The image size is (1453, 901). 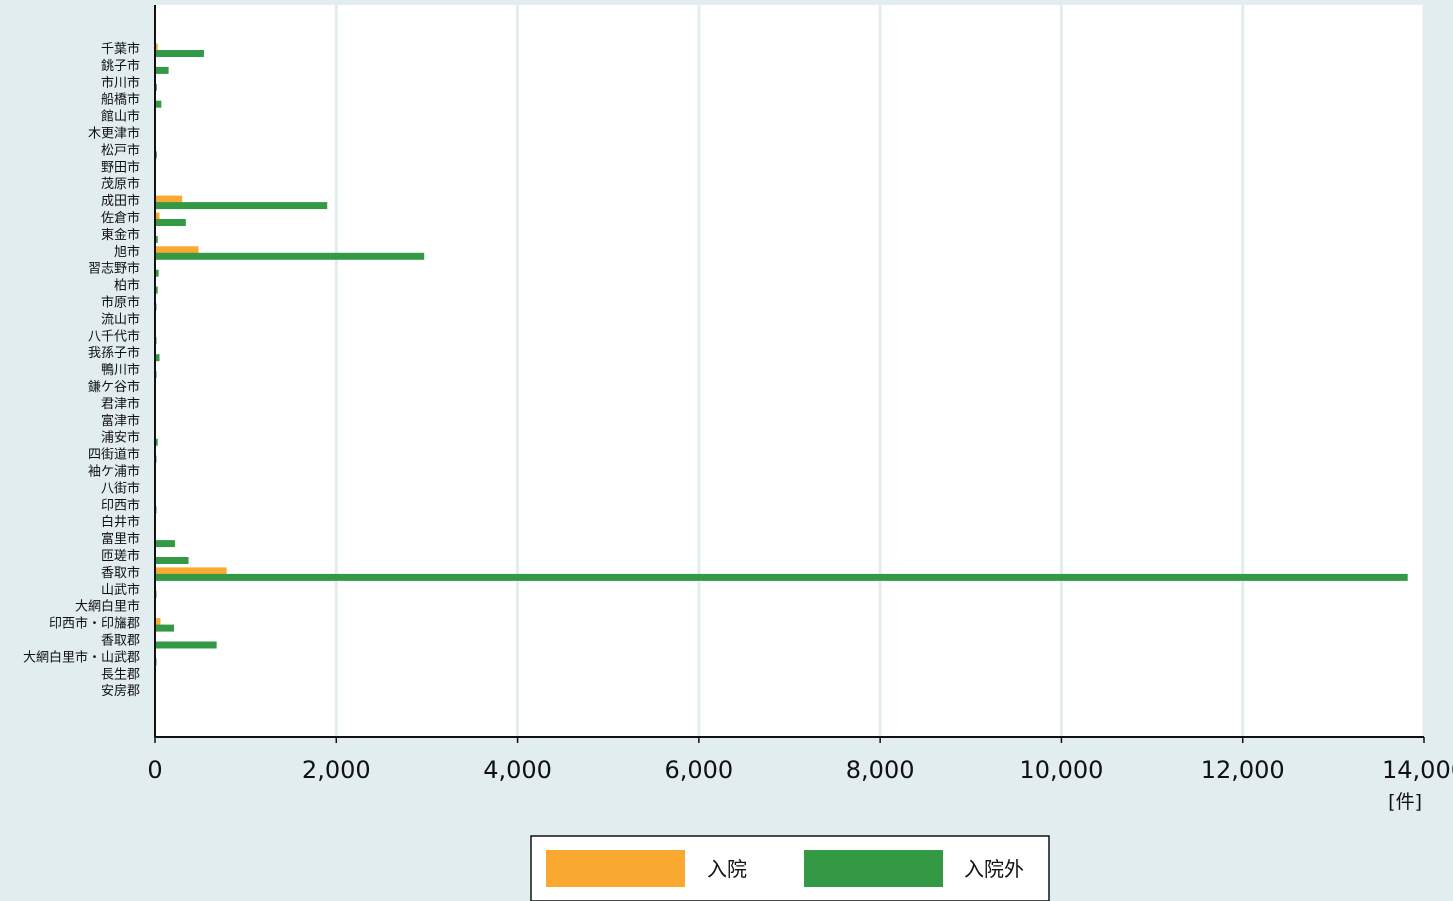 I want to click on category-label: 袖ケ浦市, so click(x=114, y=472).